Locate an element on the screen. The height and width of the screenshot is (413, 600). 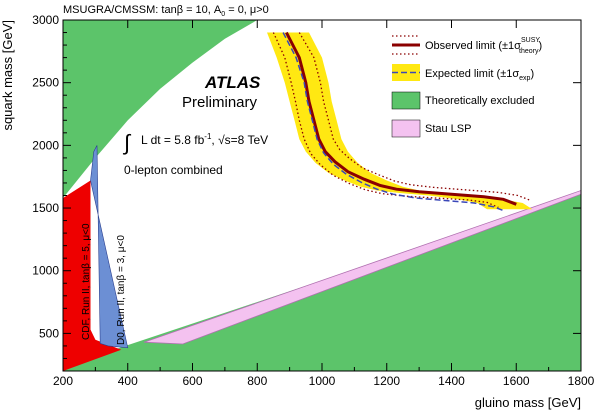
channel-label: 0-lepton combined is located at coordinates (173, 170).